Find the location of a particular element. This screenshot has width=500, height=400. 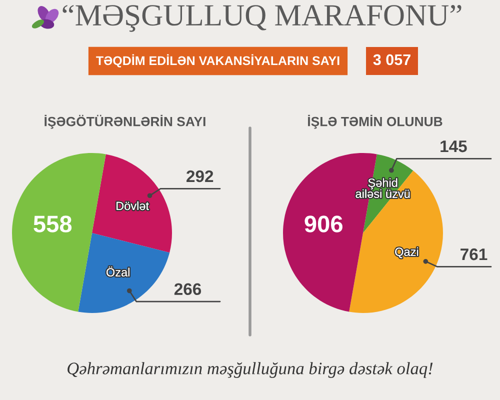

text: TƏQDİM EDİLƏN VAKANSİYALARIN SAYI is located at coordinates (218, 61).